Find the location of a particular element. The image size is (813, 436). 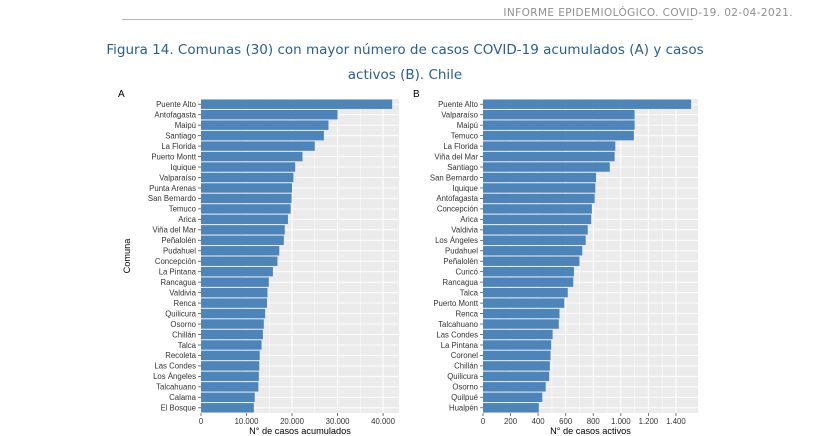

bar-valdivia is located at coordinates (535, 230).